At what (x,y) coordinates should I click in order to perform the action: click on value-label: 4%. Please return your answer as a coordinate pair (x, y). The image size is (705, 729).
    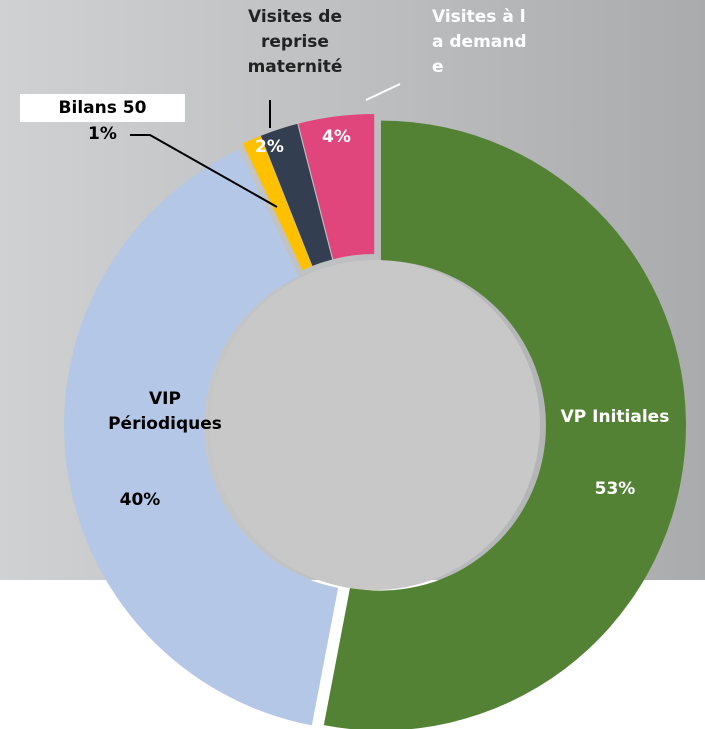
    Looking at the image, I should click on (336, 137).